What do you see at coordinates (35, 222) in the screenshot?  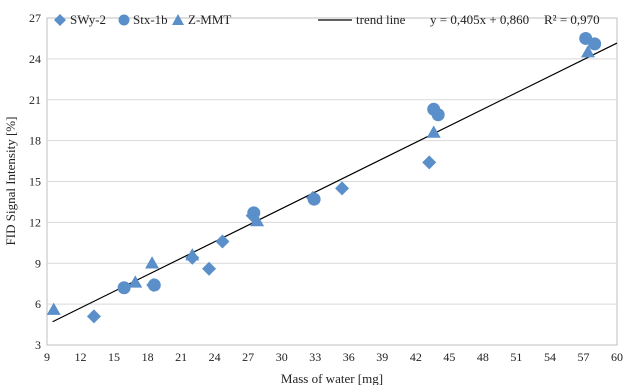 I see `y-tick-label: 12` at bounding box center [35, 222].